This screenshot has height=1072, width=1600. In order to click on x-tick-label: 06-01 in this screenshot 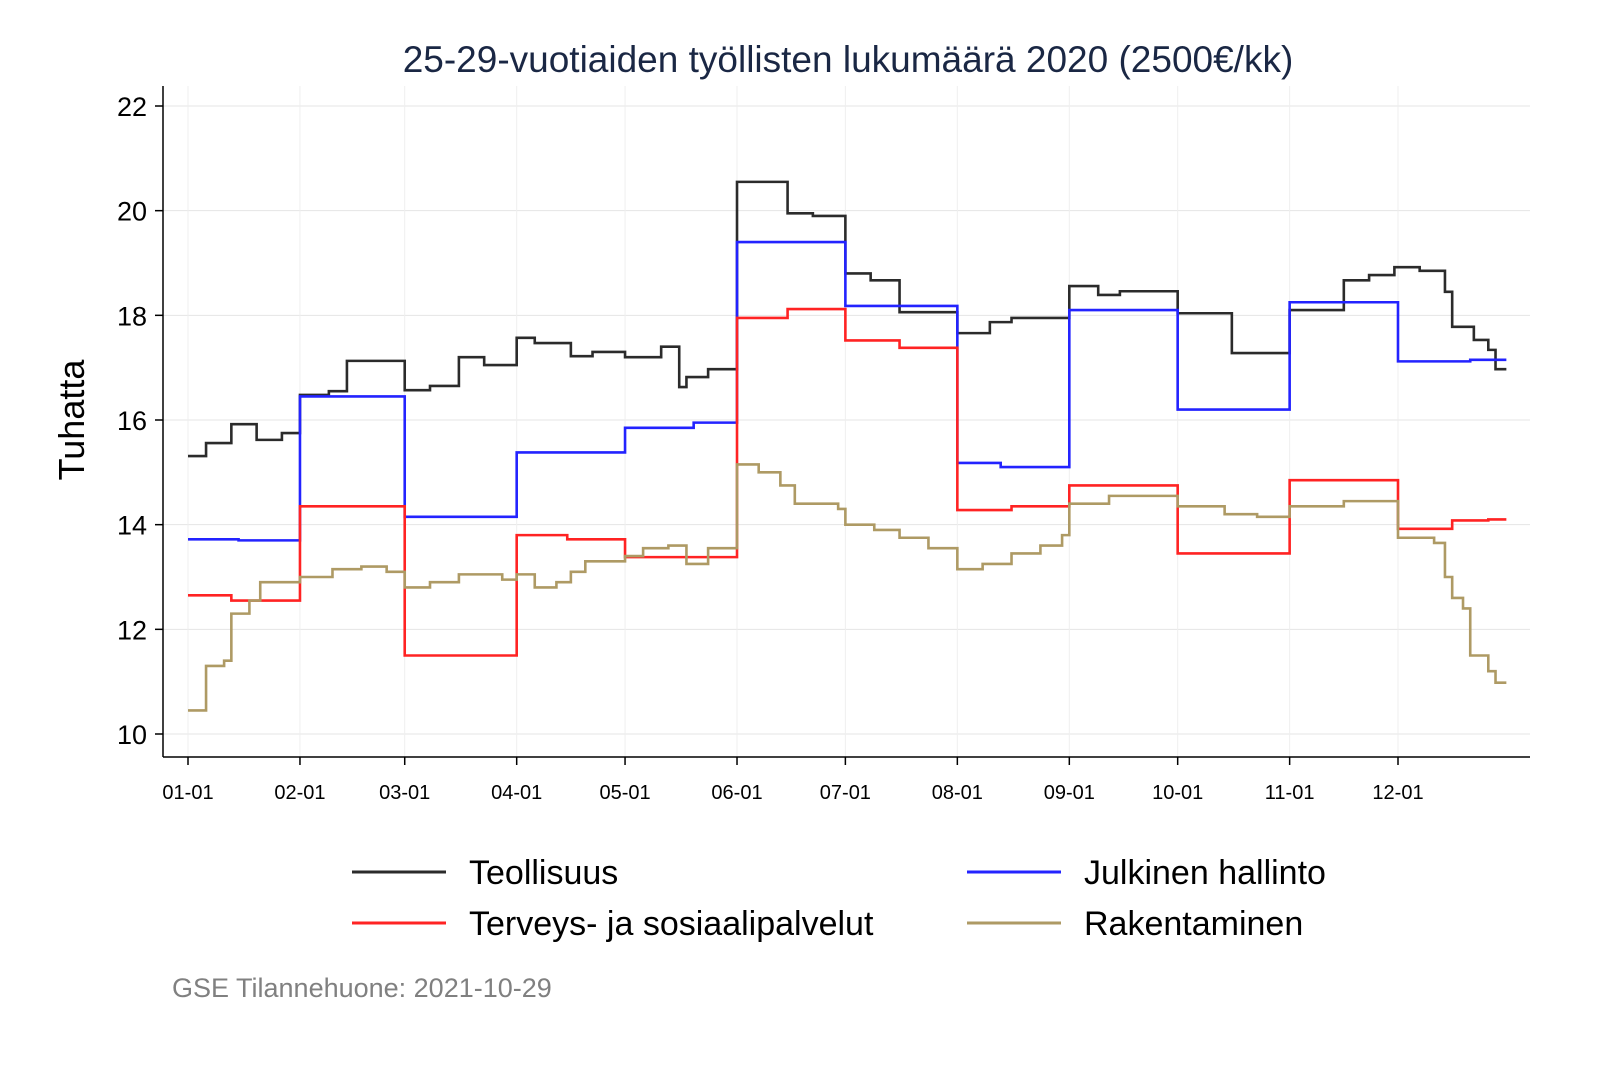, I will do `click(736, 793)`.